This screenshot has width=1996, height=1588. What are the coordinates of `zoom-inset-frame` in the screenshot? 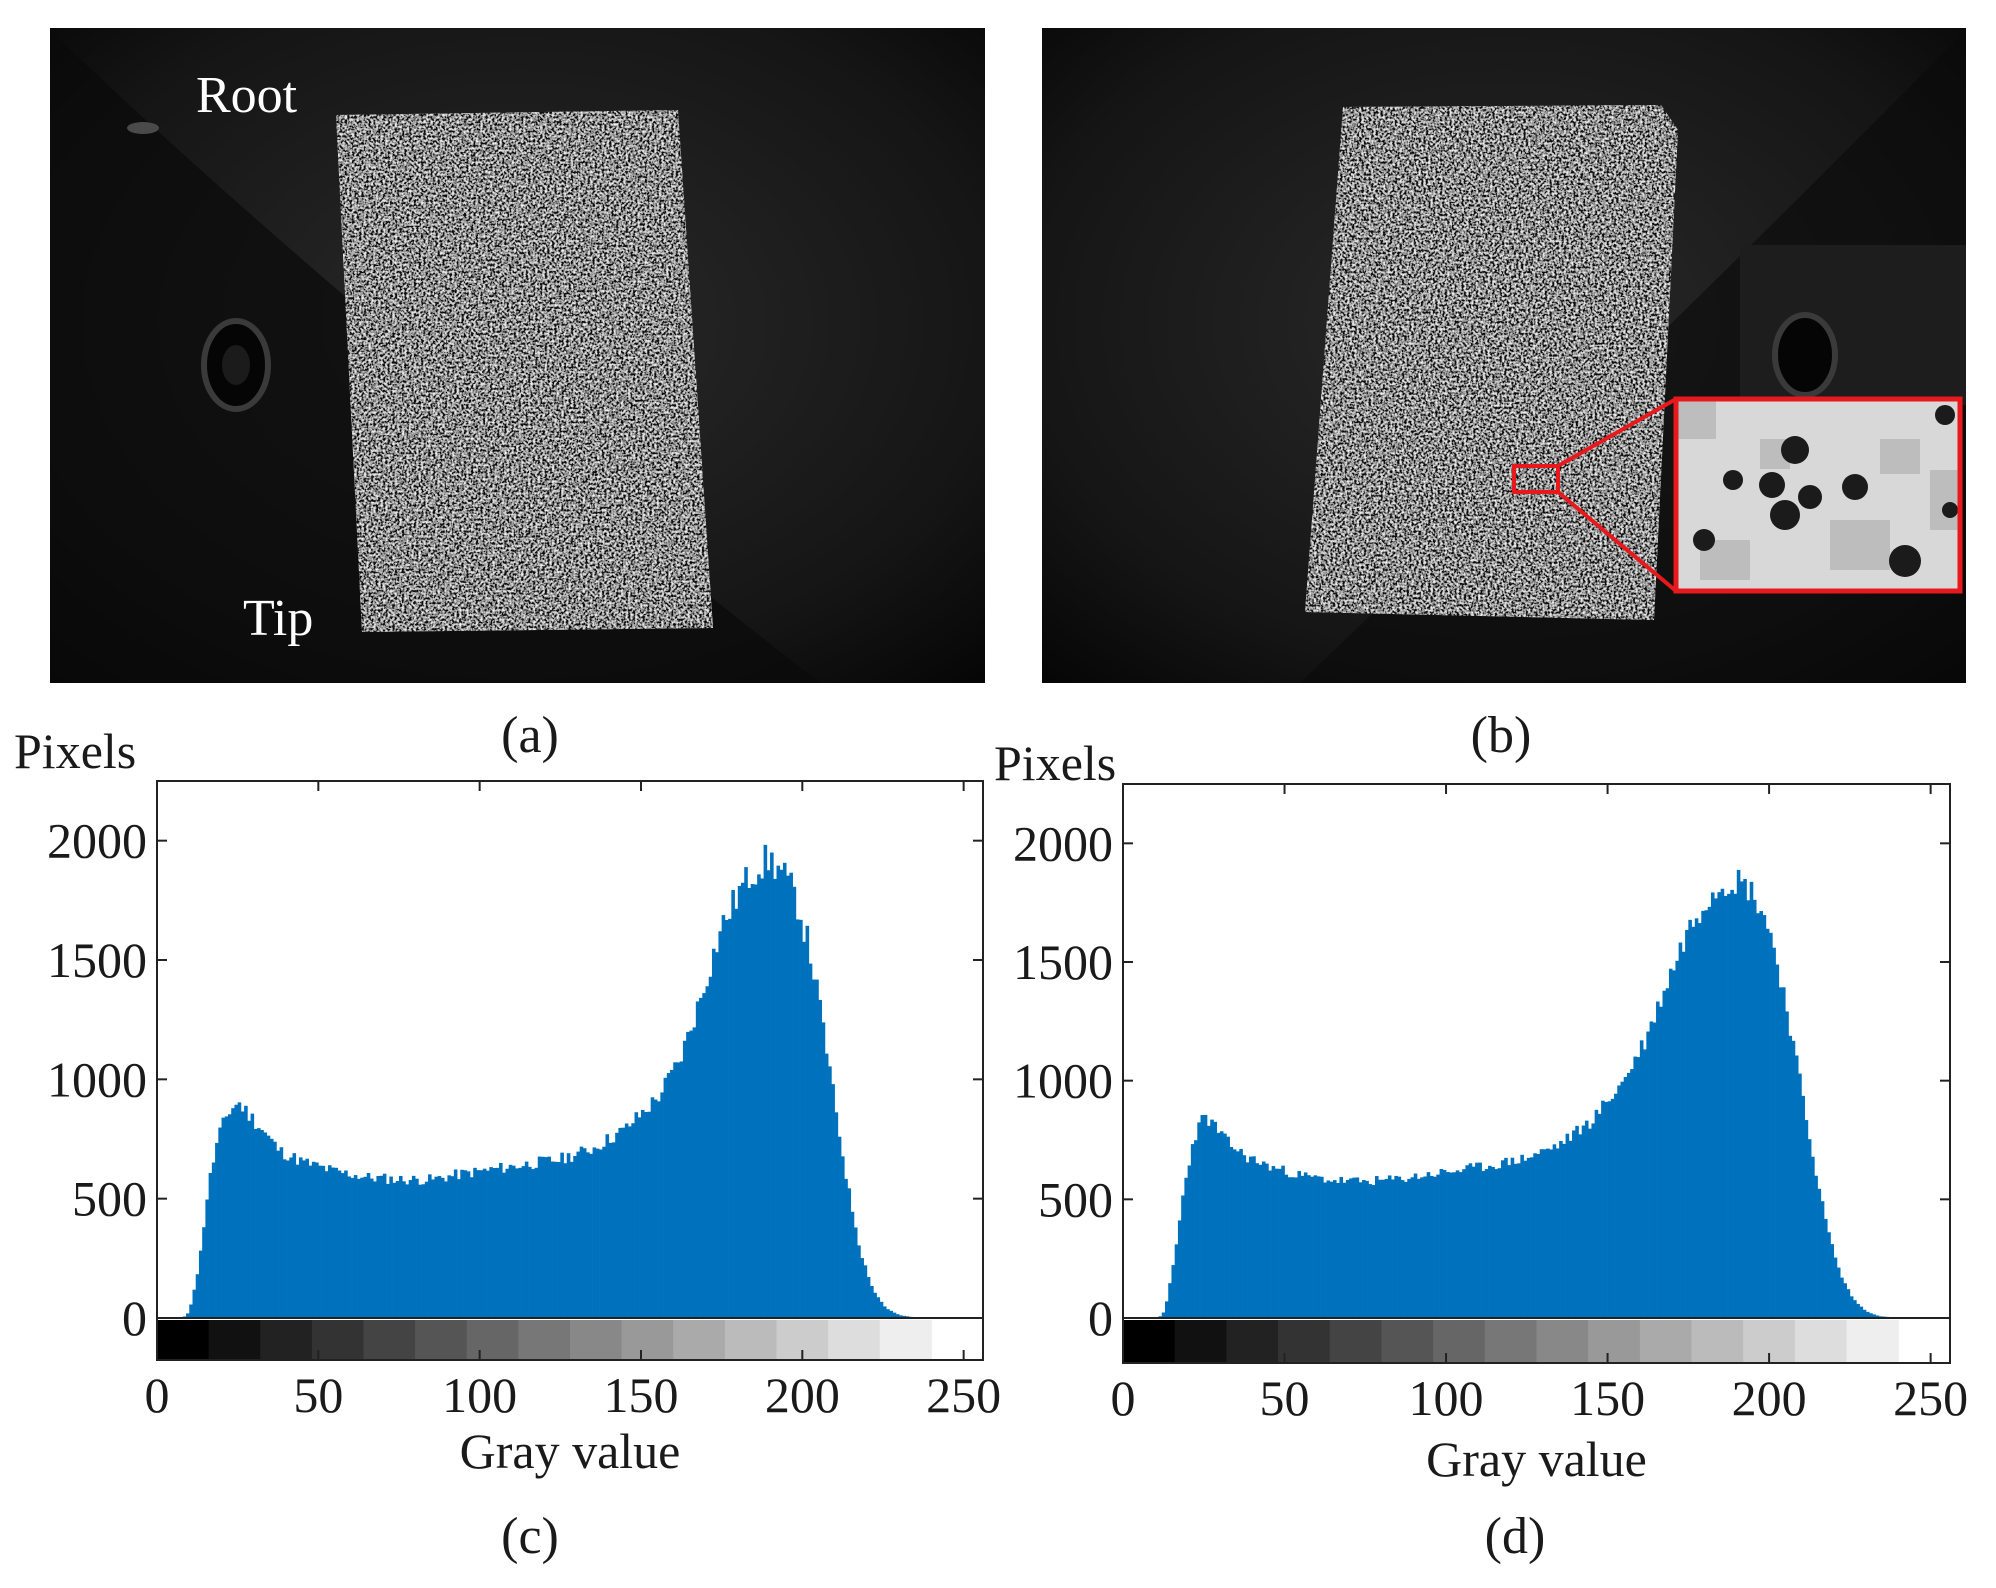 It's located at (1818, 495).